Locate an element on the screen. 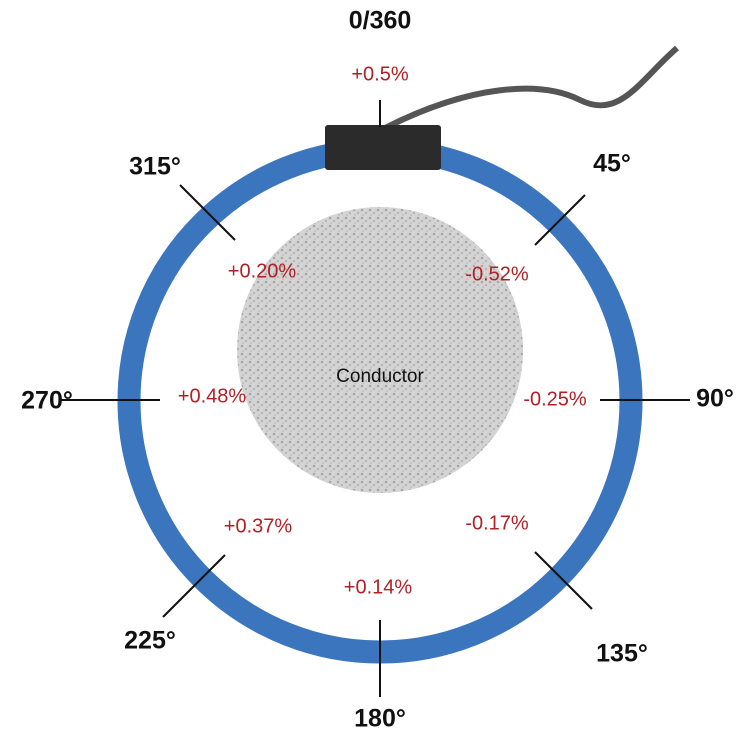  error-value: -0.17% is located at coordinates (497, 523).